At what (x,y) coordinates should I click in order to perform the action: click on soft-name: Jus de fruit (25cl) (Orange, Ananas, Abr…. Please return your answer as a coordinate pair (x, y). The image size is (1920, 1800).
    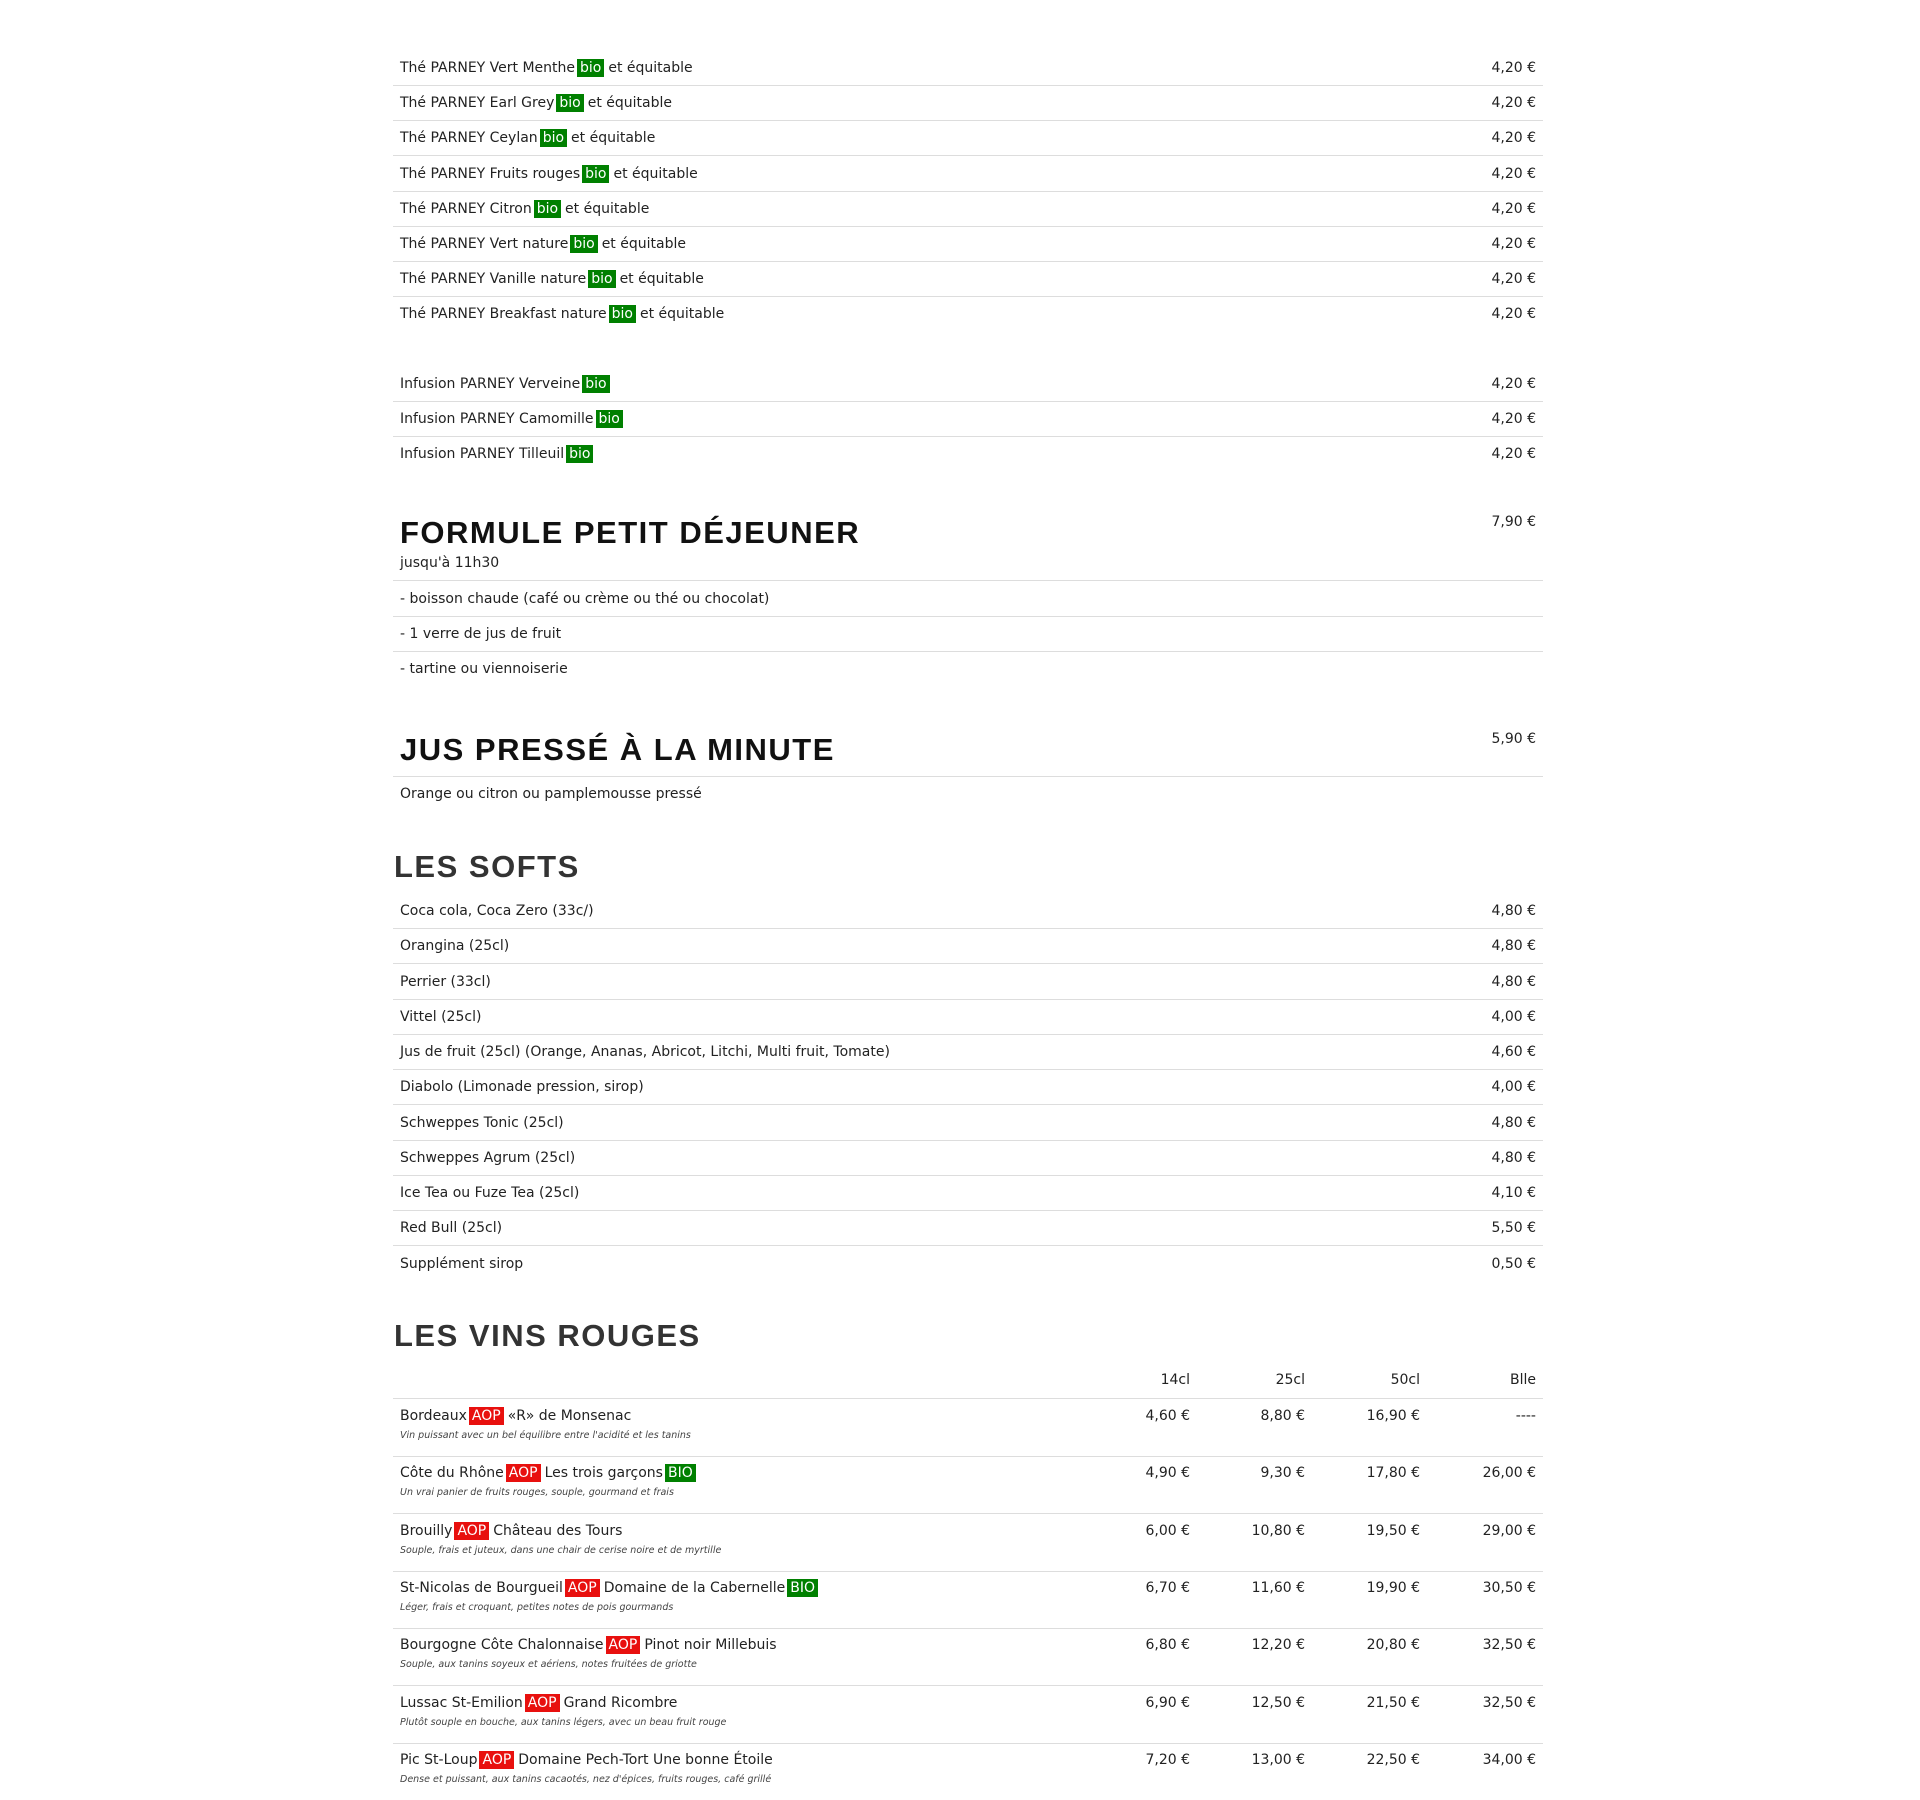
    Looking at the image, I should click on (645, 1052).